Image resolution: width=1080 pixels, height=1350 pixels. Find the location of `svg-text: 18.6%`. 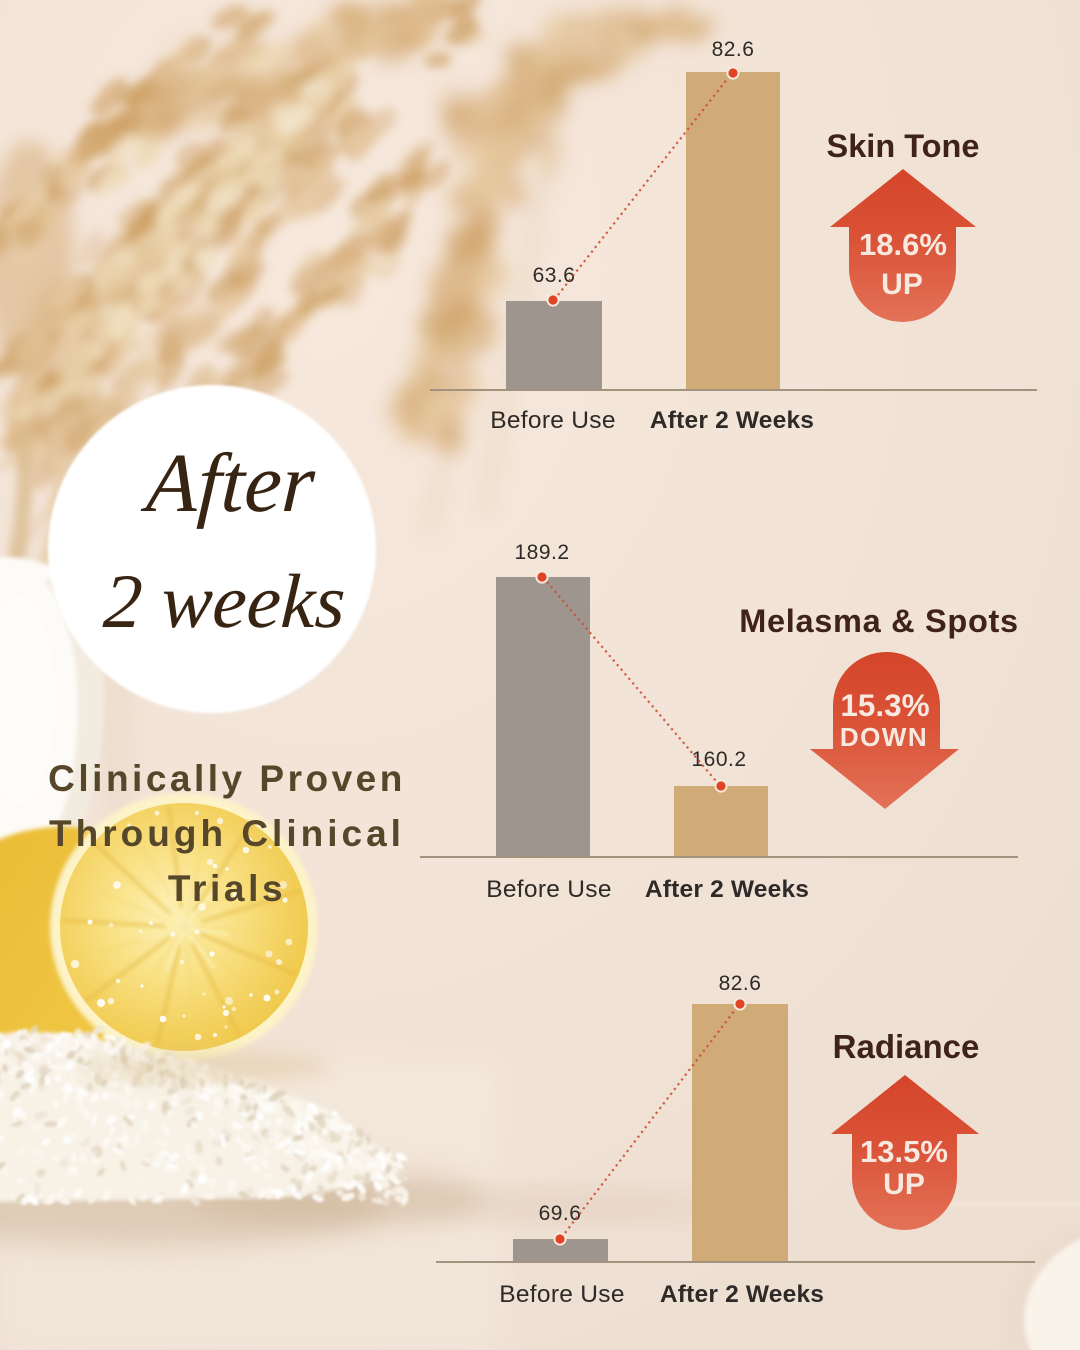

svg-text: 18.6% is located at coordinates (903, 244).